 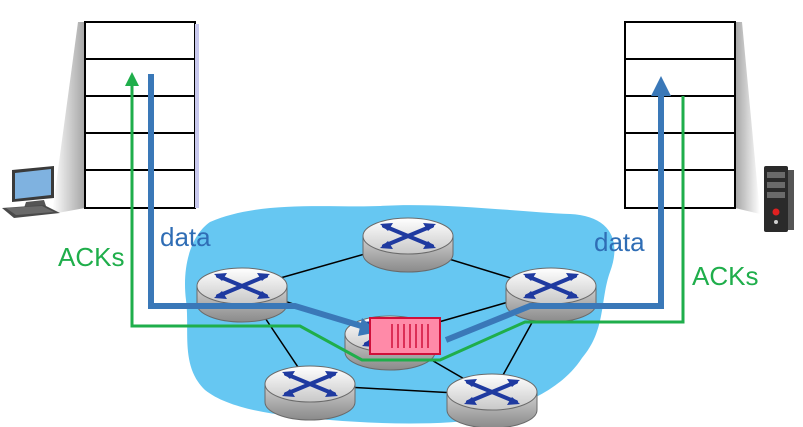 What do you see at coordinates (185, 237) in the screenshot?
I see `data-label-left: data` at bounding box center [185, 237].